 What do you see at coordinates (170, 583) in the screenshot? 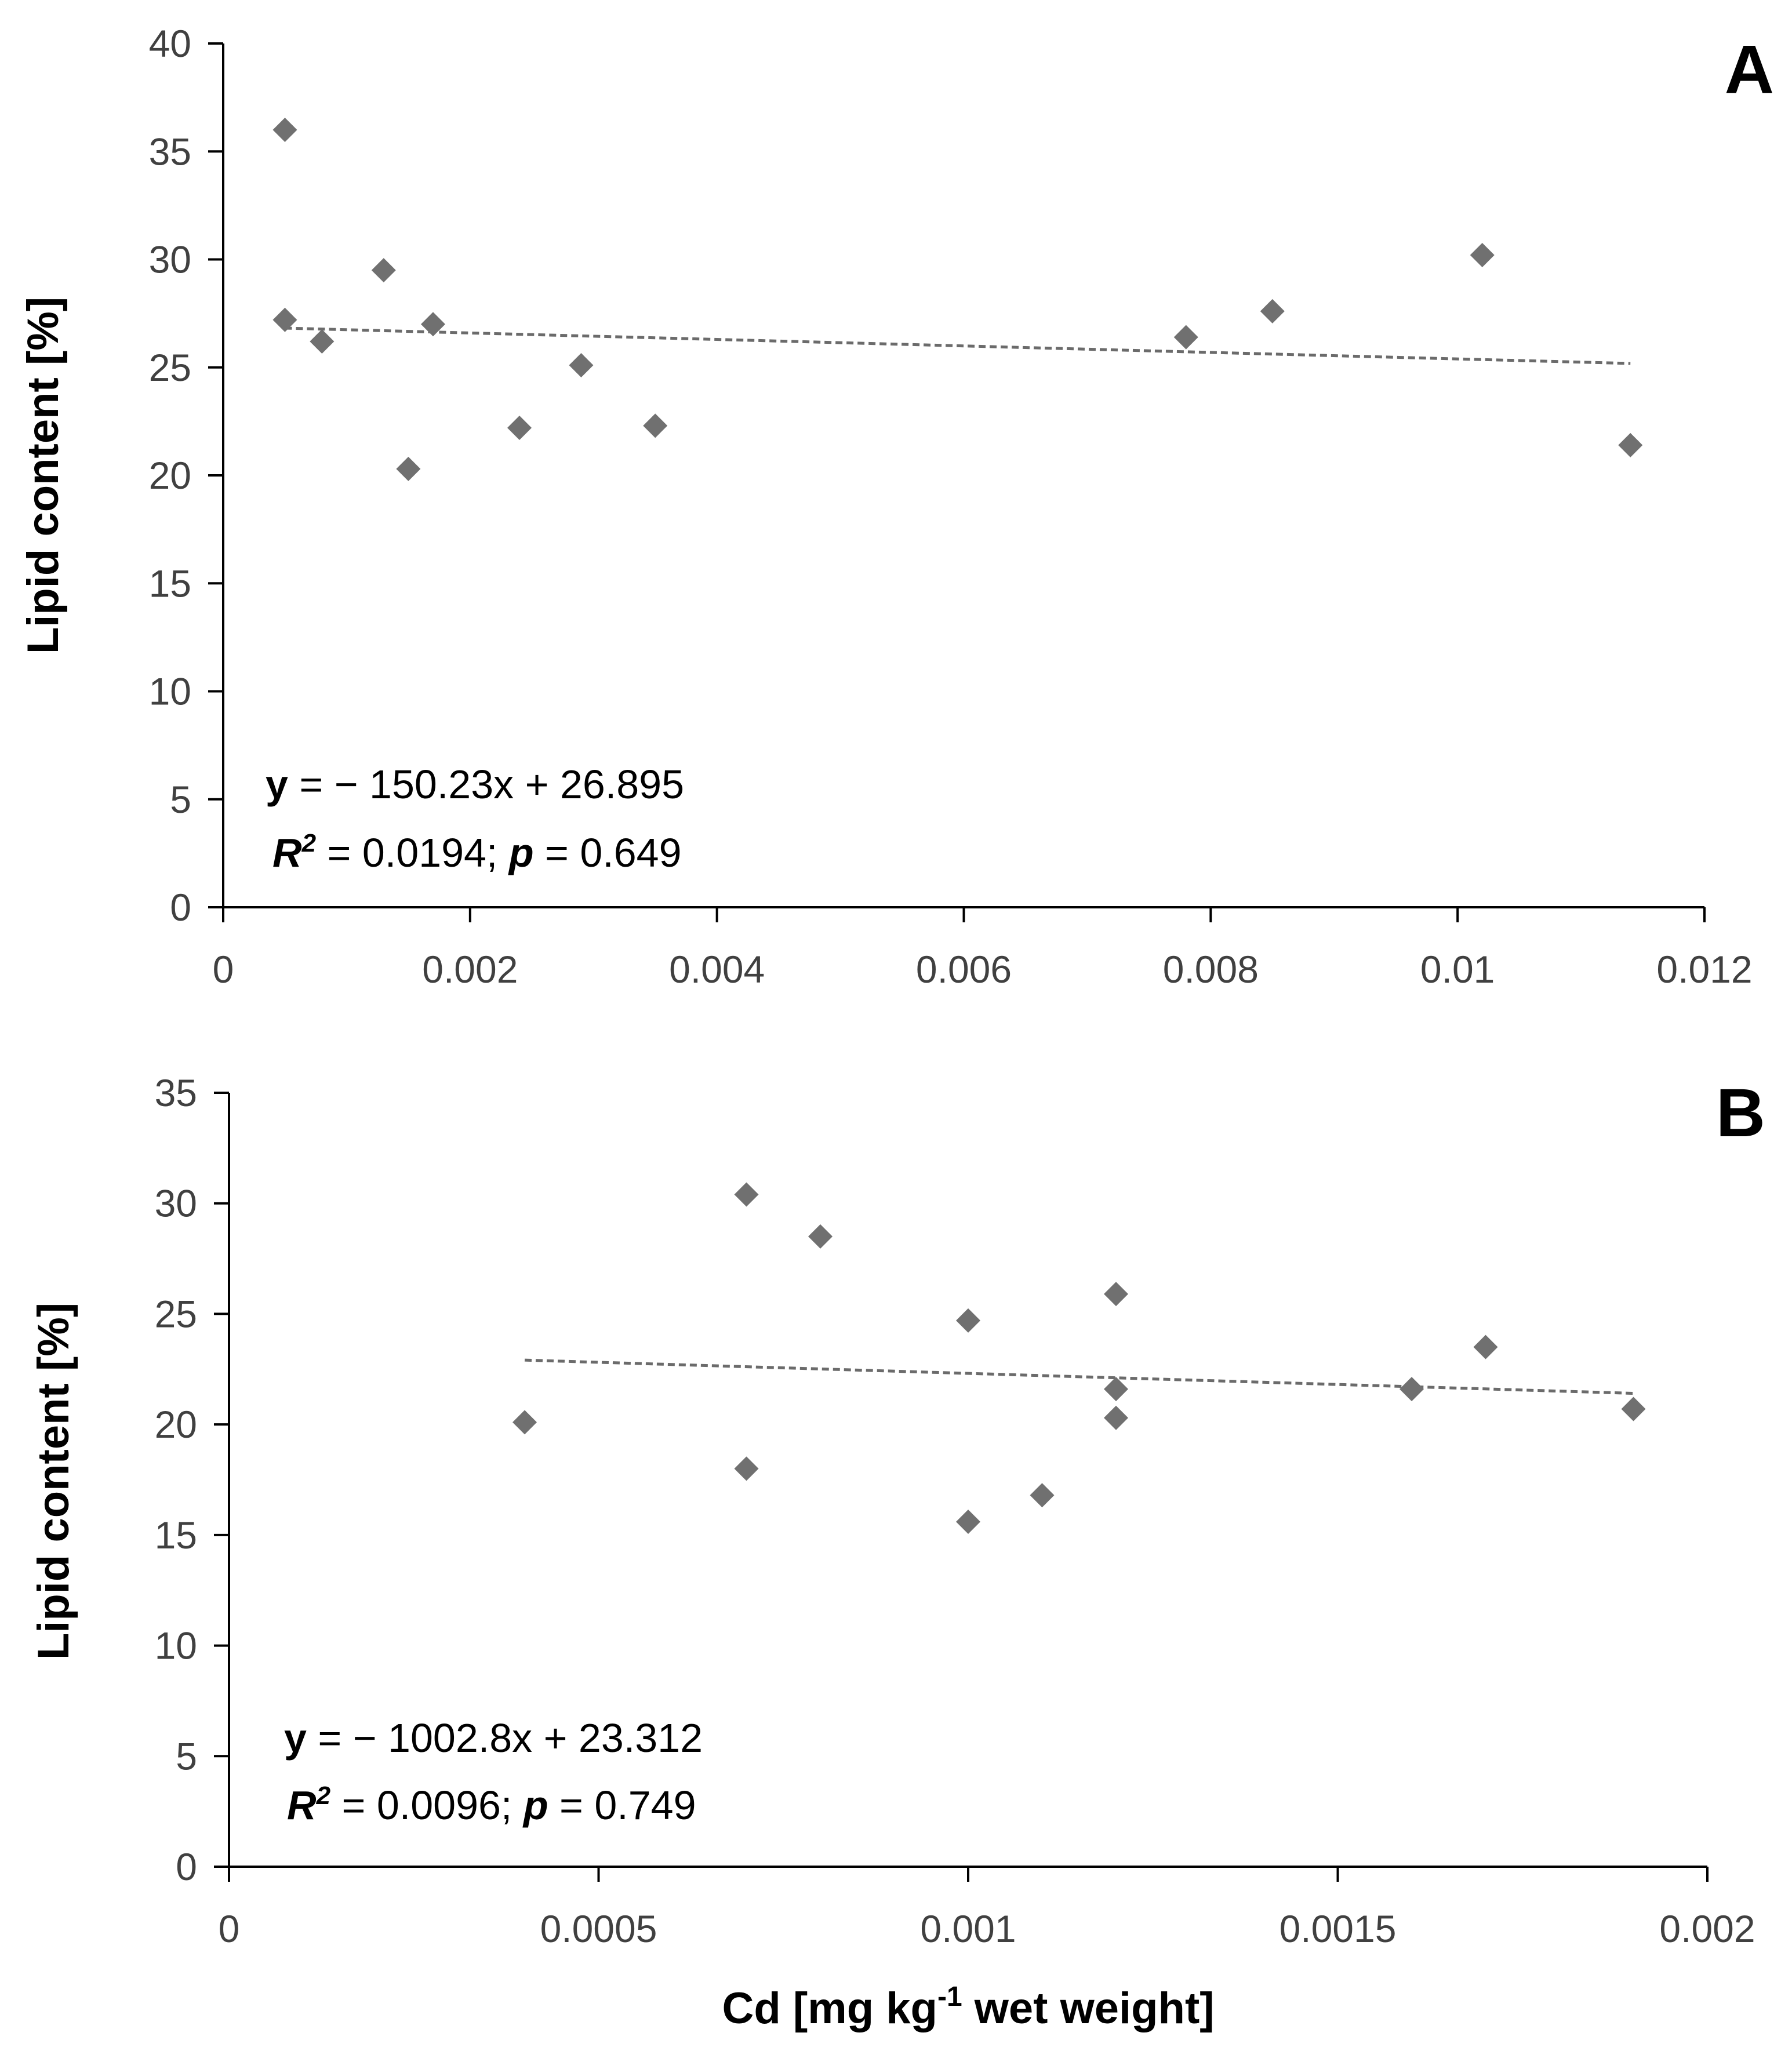
I see `panel-a-y-tick-label: 15` at bounding box center [170, 583].